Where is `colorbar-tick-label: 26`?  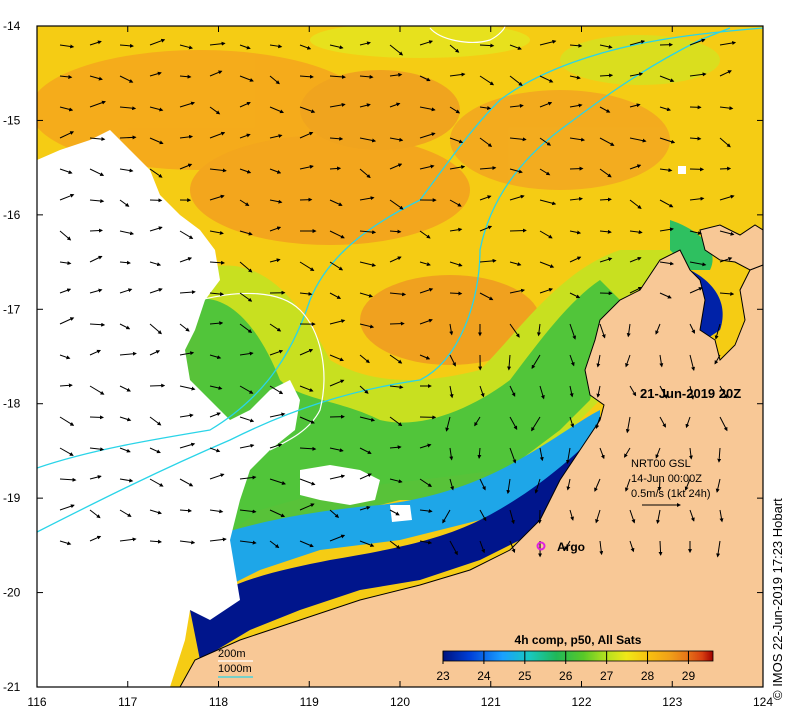 colorbar-tick-label: 26 is located at coordinates (566, 676).